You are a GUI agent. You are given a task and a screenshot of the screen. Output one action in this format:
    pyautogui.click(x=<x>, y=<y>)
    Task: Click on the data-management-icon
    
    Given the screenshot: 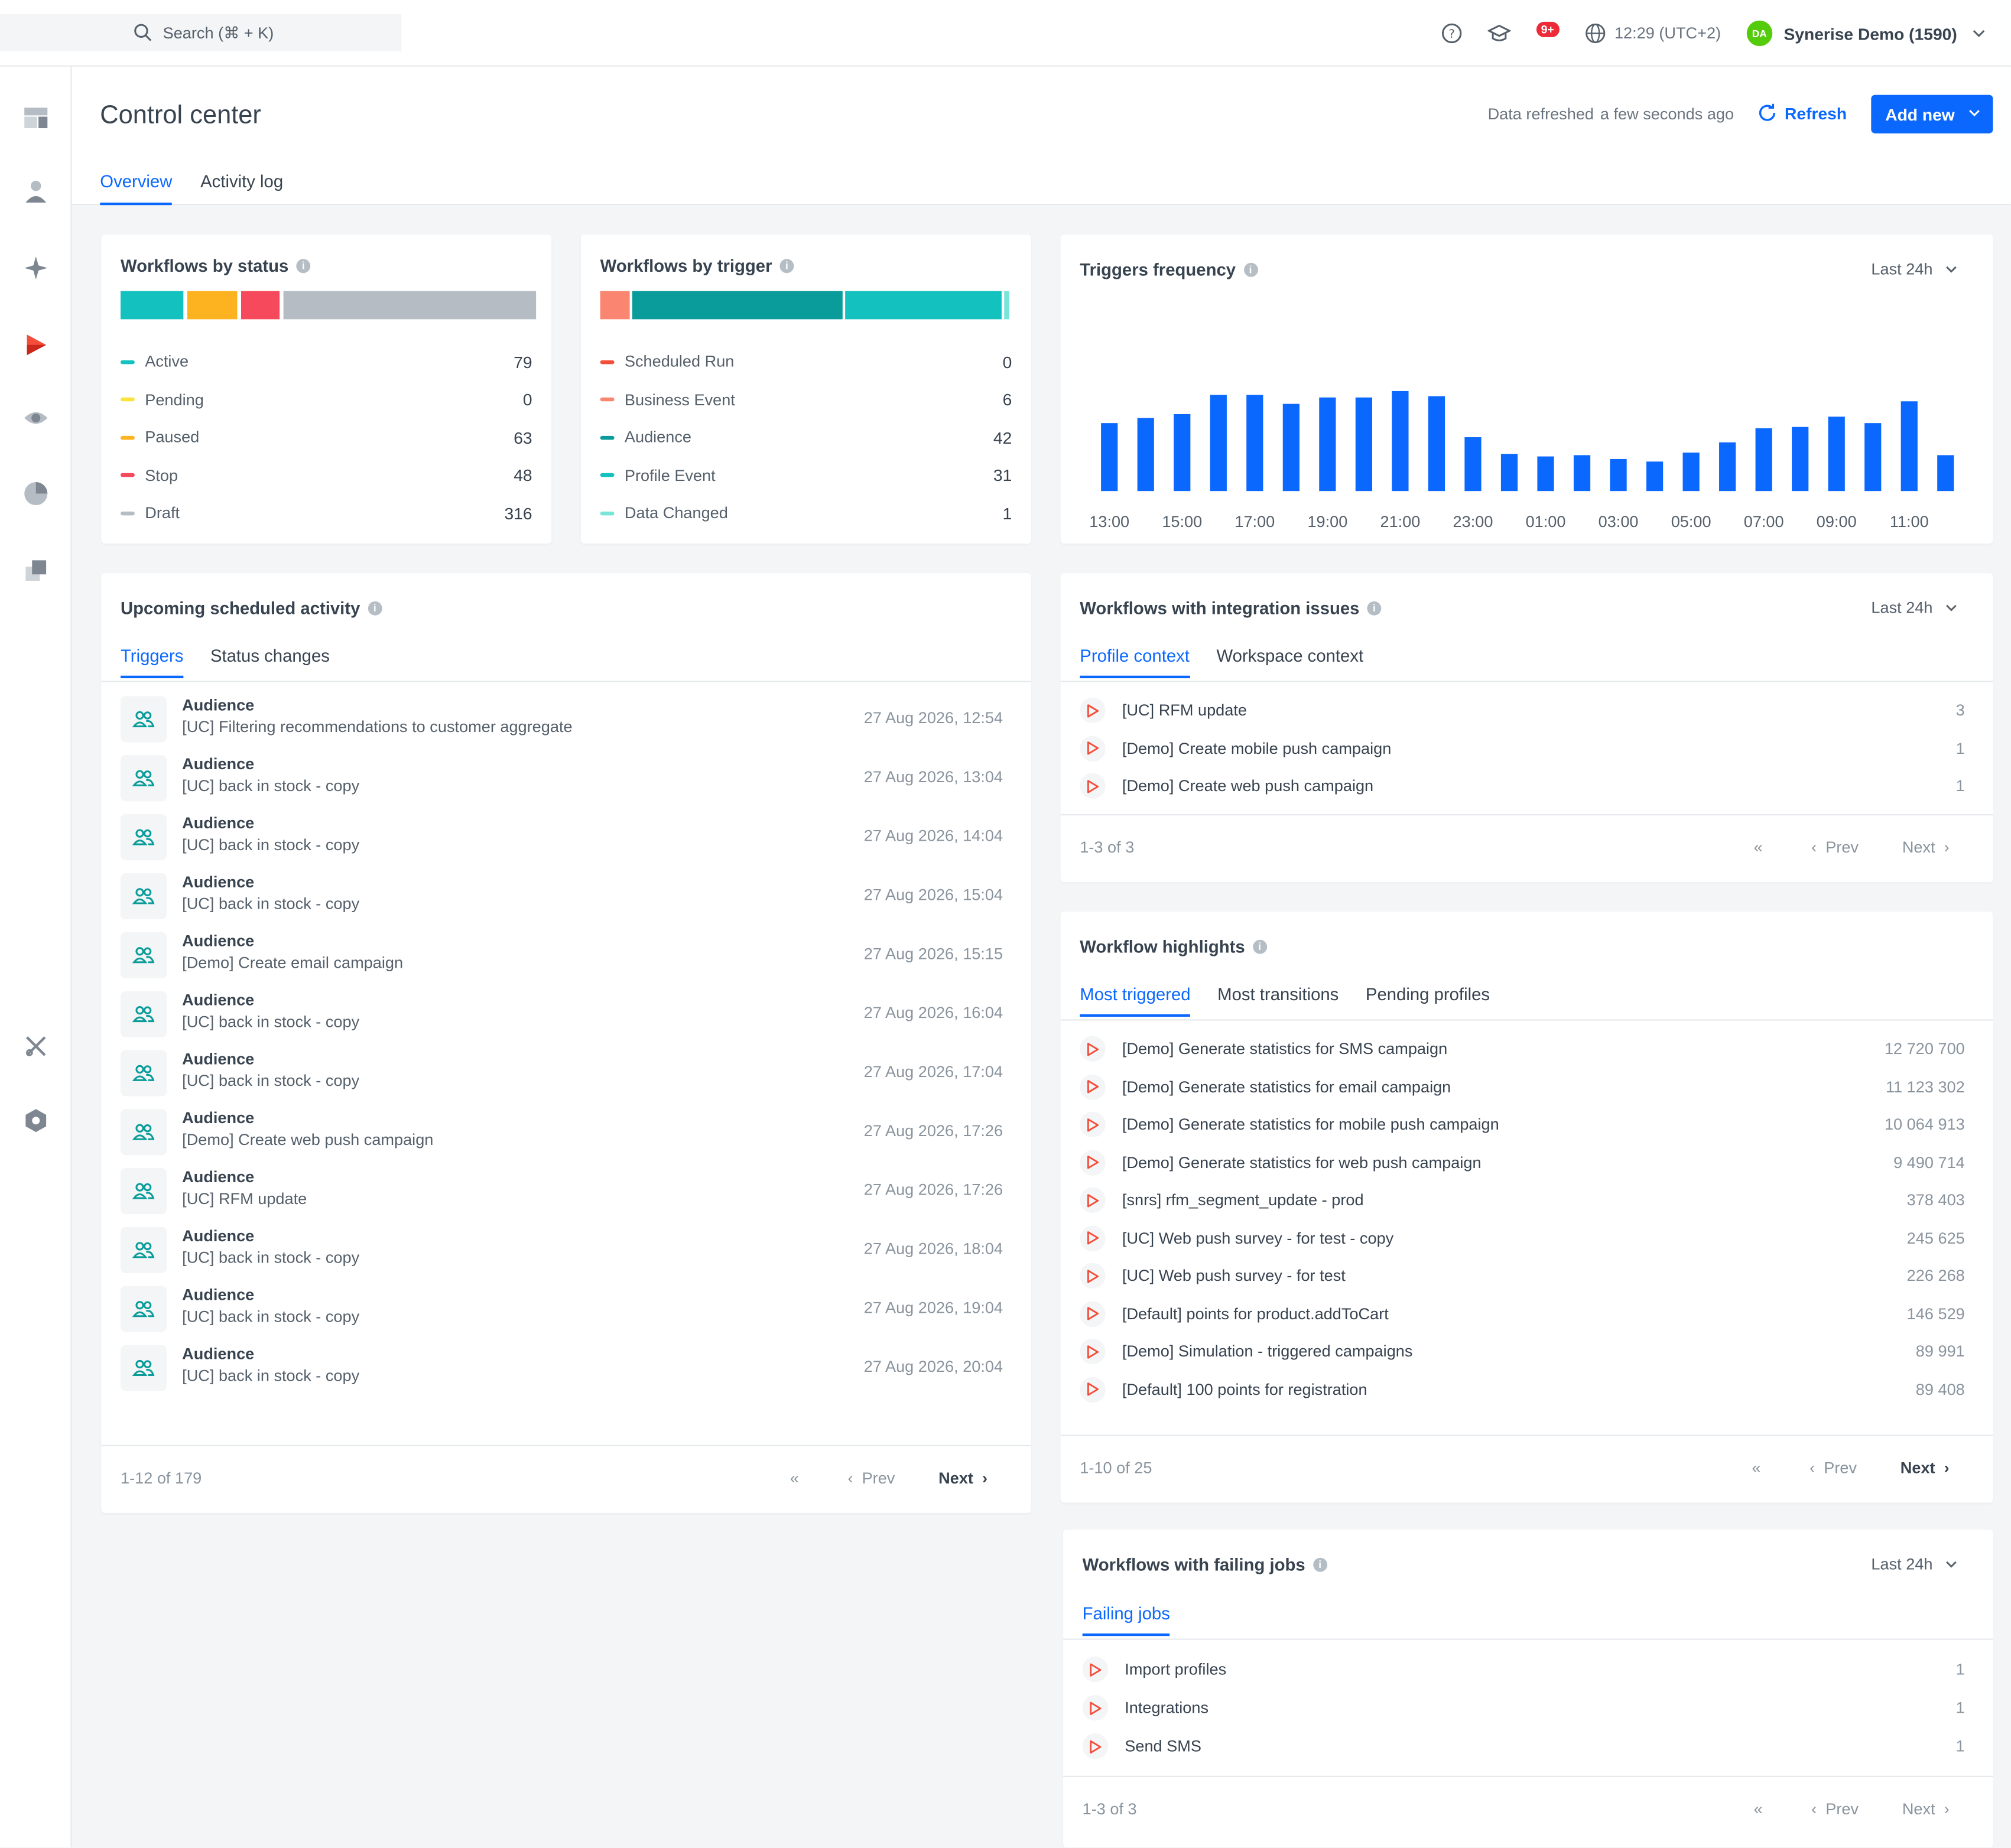 What is the action you would take?
    pyautogui.click(x=36, y=570)
    